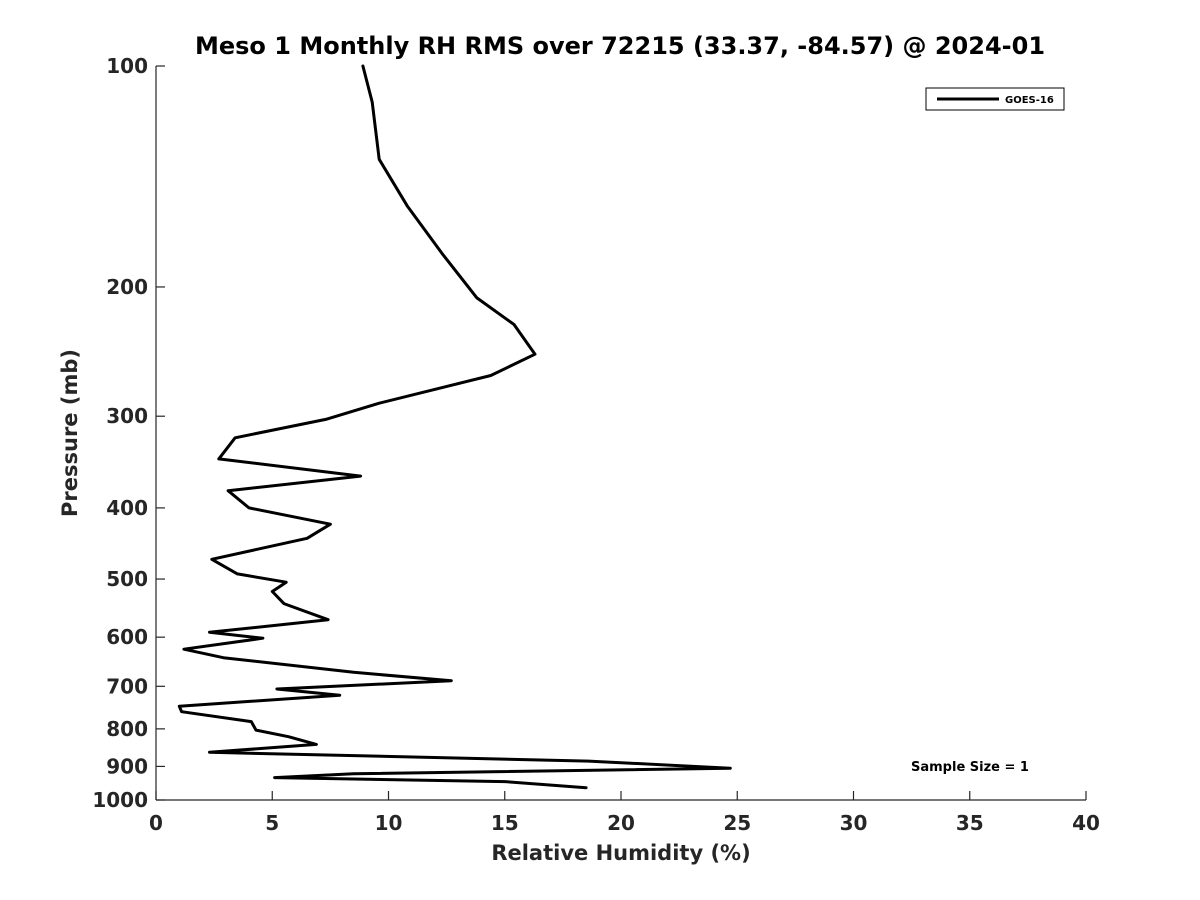 This screenshot has height=900, width=1200. What do you see at coordinates (127, 686) in the screenshot?
I see `y-tick-label: 700` at bounding box center [127, 686].